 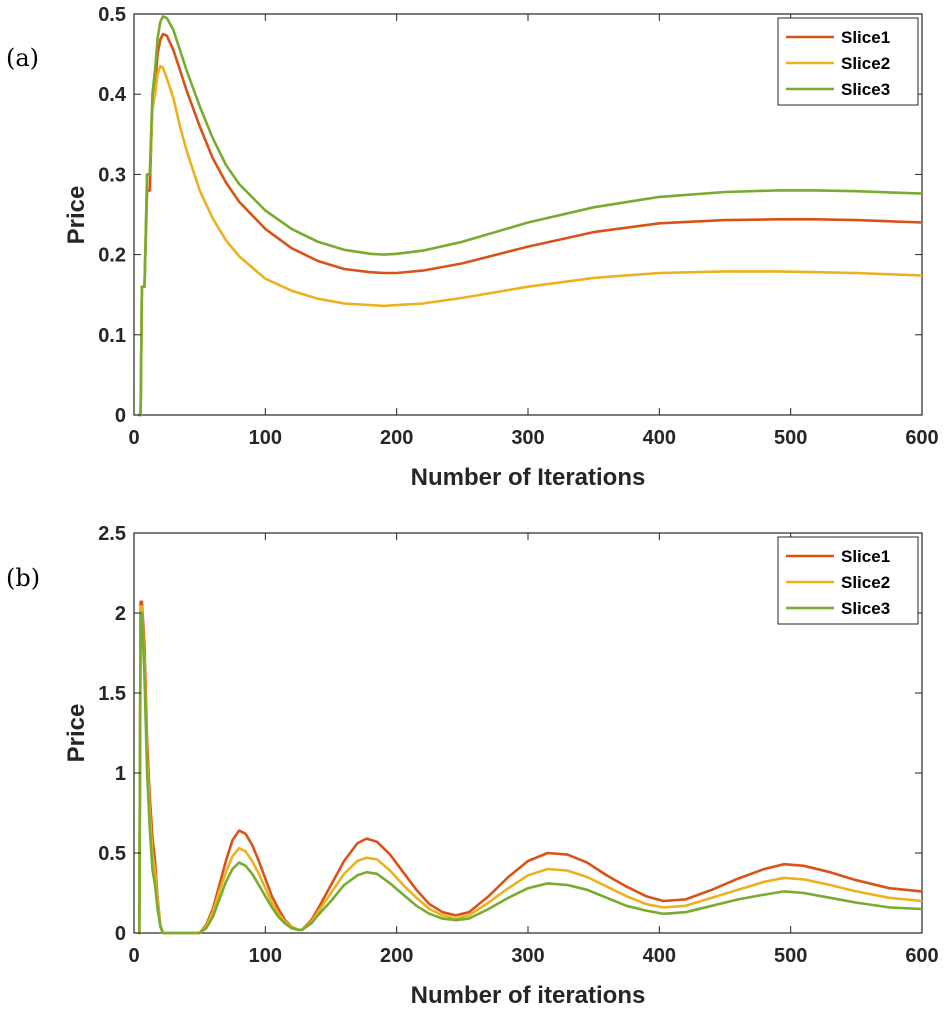 What do you see at coordinates (76, 733) in the screenshot?
I see `y-axis-title-b: Price` at bounding box center [76, 733].